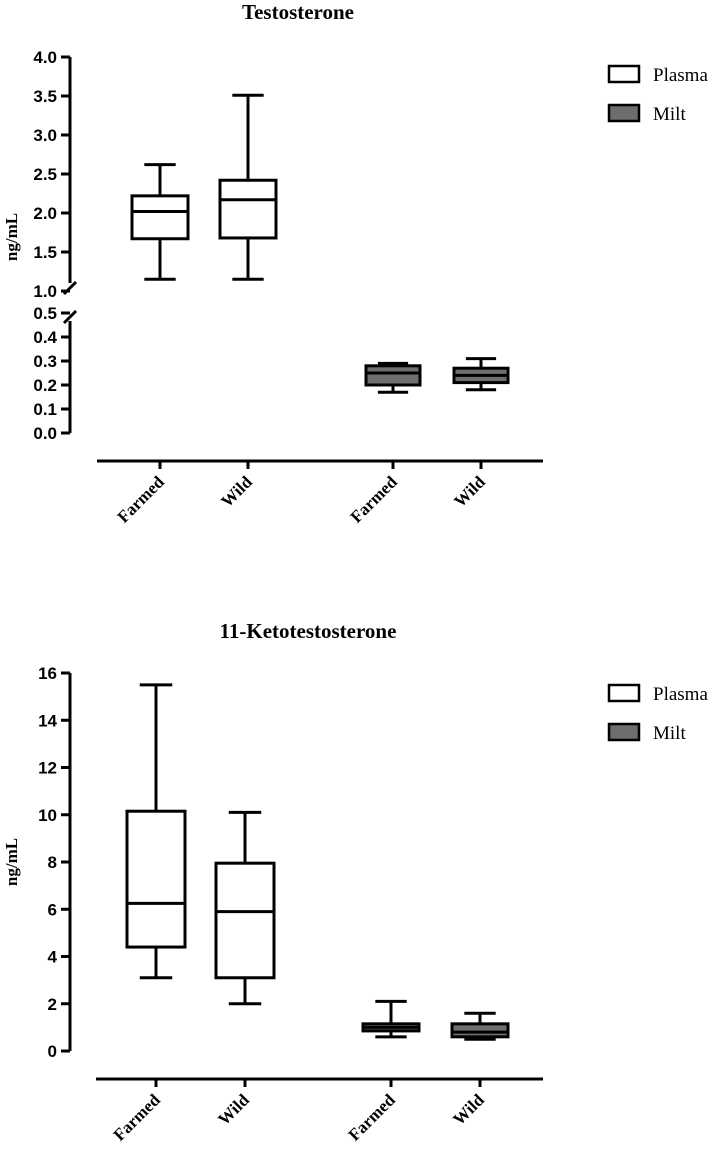  Describe the element at coordinates (45, 135) in the screenshot. I see `y-tick-label: 3.0` at that location.